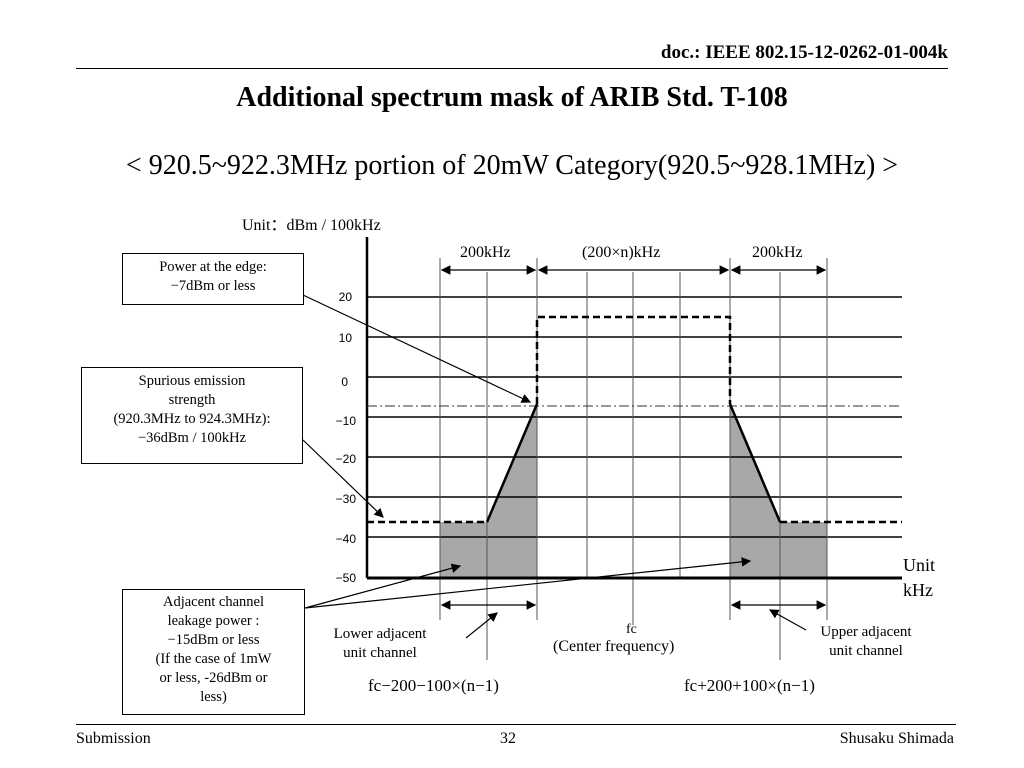  Describe the element at coordinates (755, 463) in the screenshot. I see `mask-right-slope` at that location.